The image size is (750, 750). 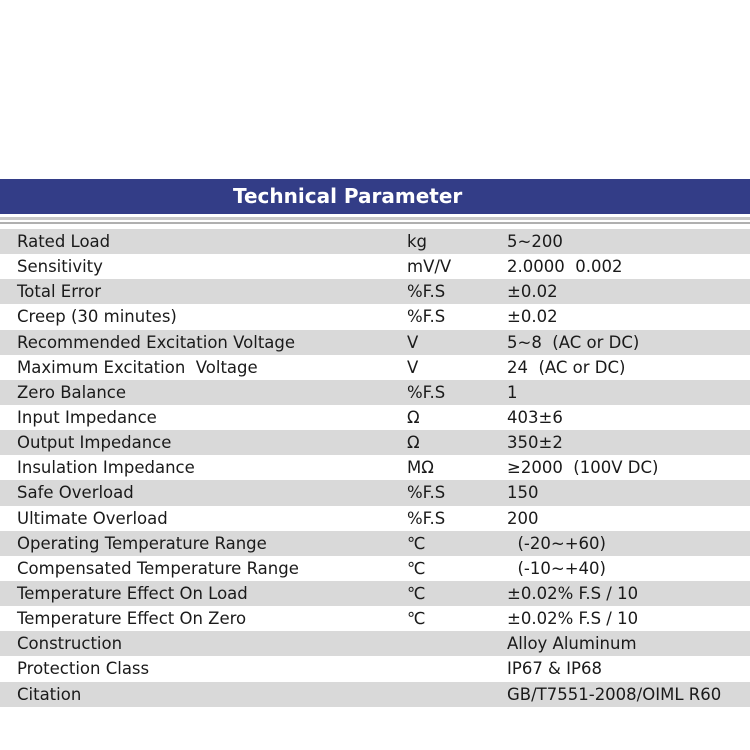 What do you see at coordinates (573, 342) in the screenshot?
I see `parameter-value: 5~8 (AC or DC)` at bounding box center [573, 342].